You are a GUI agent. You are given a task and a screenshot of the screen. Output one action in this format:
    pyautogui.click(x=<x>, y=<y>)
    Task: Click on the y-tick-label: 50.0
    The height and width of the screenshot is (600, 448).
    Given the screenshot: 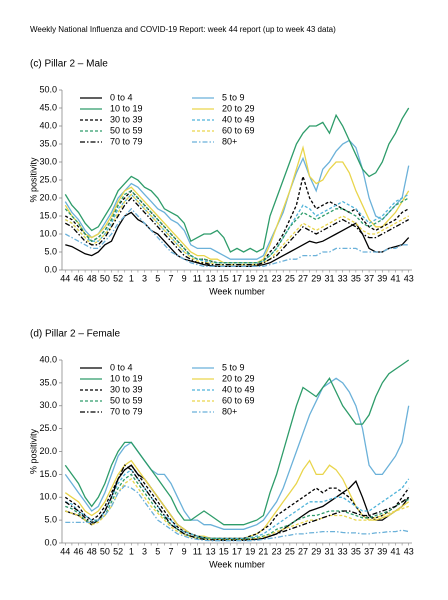 What is the action you would take?
    pyautogui.click(x=48, y=89)
    